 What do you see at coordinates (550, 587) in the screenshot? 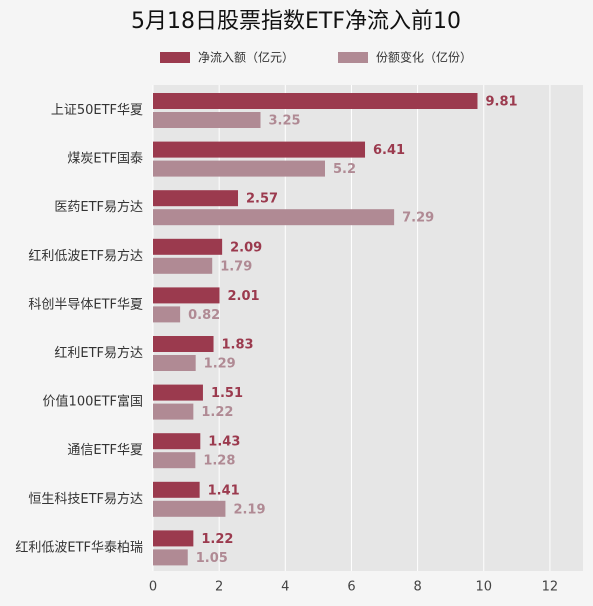
I see `x-tick-label: 12` at bounding box center [550, 587].